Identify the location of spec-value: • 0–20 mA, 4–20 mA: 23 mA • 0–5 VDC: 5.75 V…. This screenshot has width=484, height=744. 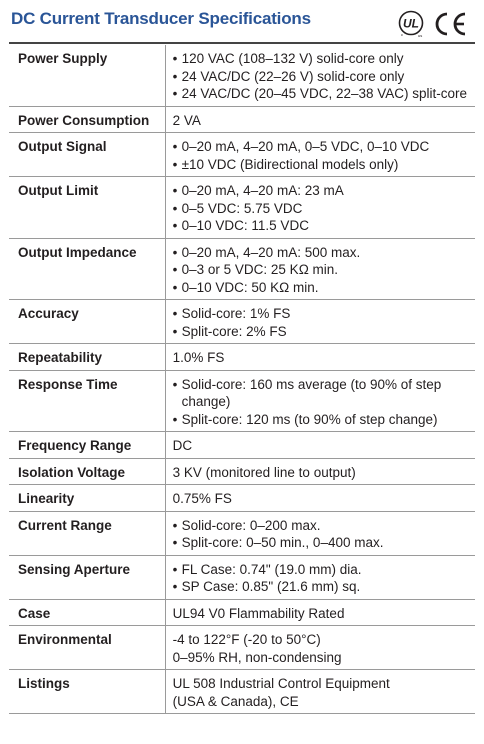
(319, 207).